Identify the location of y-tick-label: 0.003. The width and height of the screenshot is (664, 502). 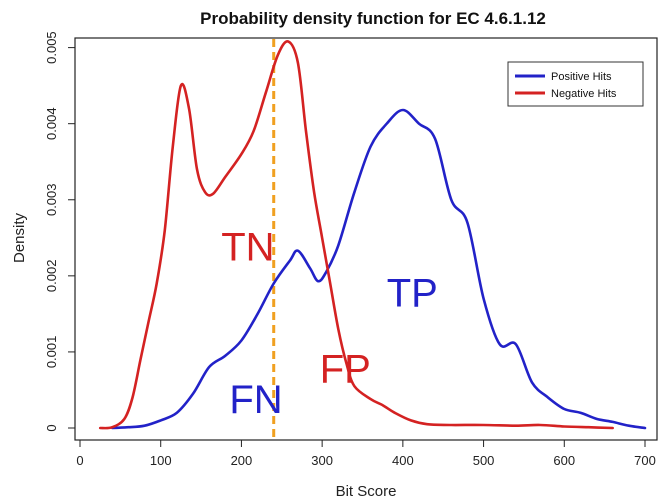
(51, 199).